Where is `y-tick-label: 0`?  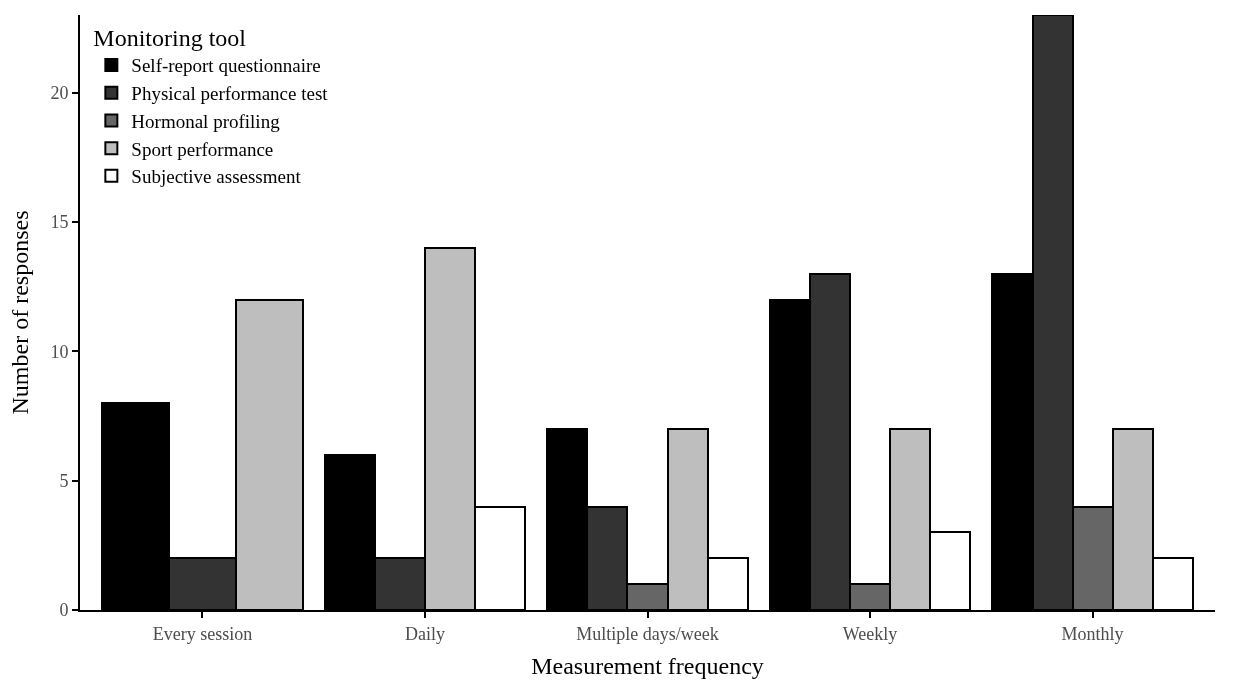 y-tick-label: 0 is located at coordinates (64, 610).